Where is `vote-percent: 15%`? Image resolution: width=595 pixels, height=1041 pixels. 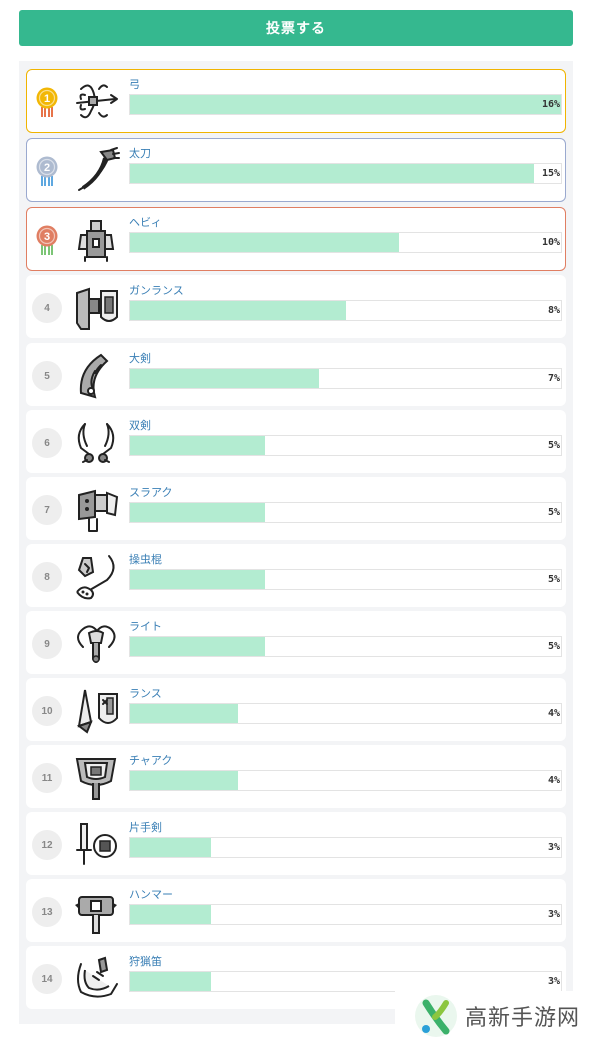
vote-percent: 15% is located at coordinates (550, 173).